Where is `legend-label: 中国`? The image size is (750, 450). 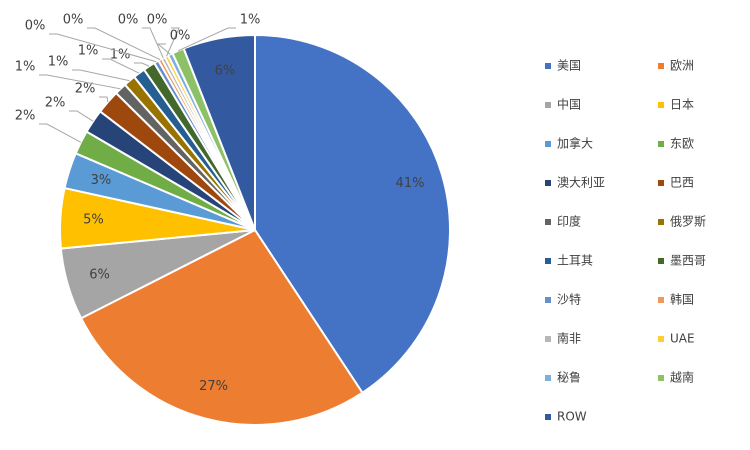 legend-label: 中国 is located at coordinates (569, 104).